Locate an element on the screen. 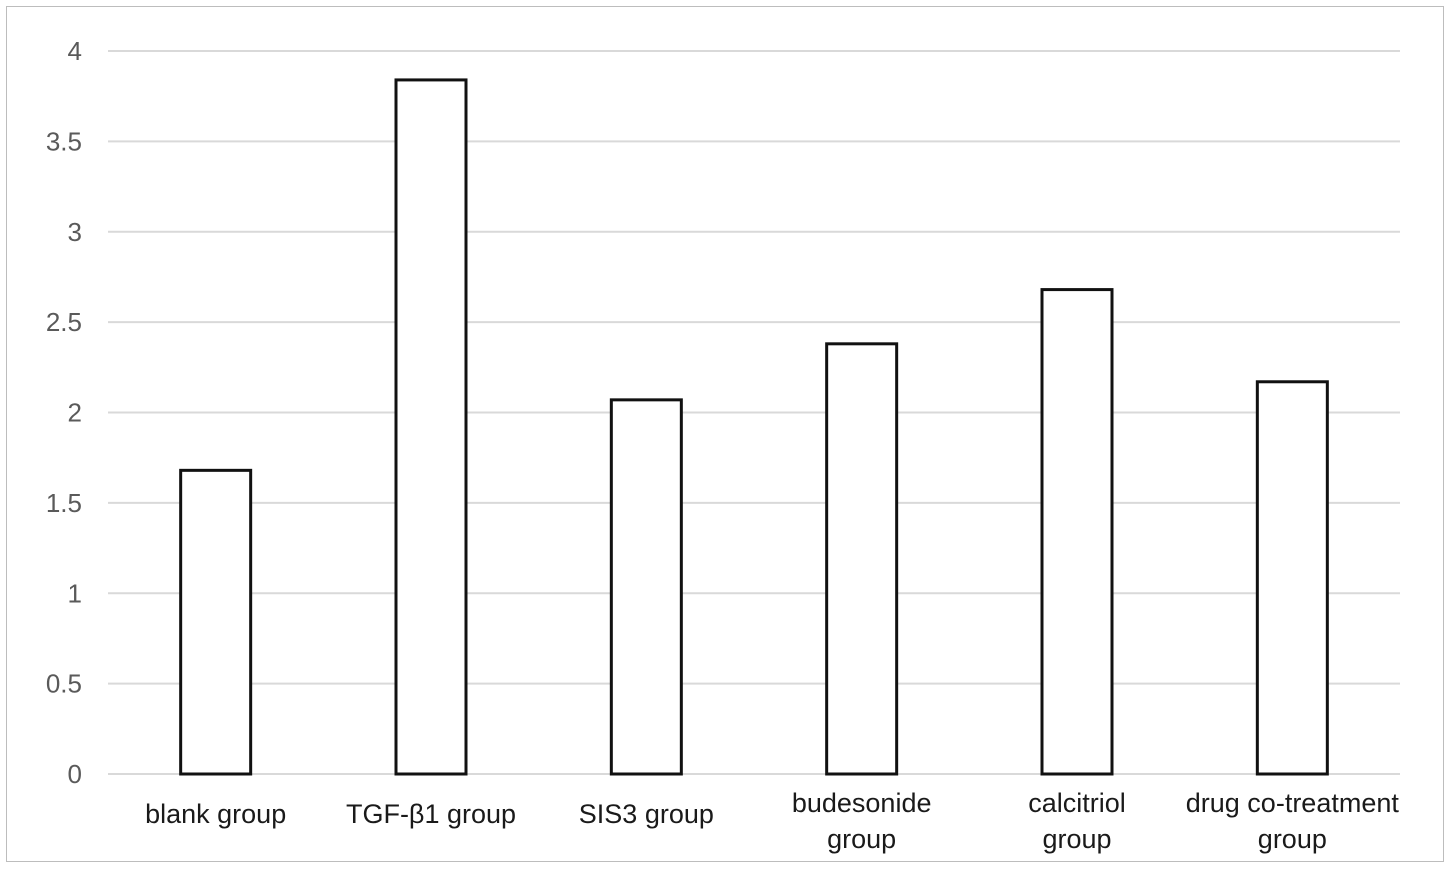 The height and width of the screenshot is (869, 1452). y-tick-label: 3 is located at coordinates (75, 232).